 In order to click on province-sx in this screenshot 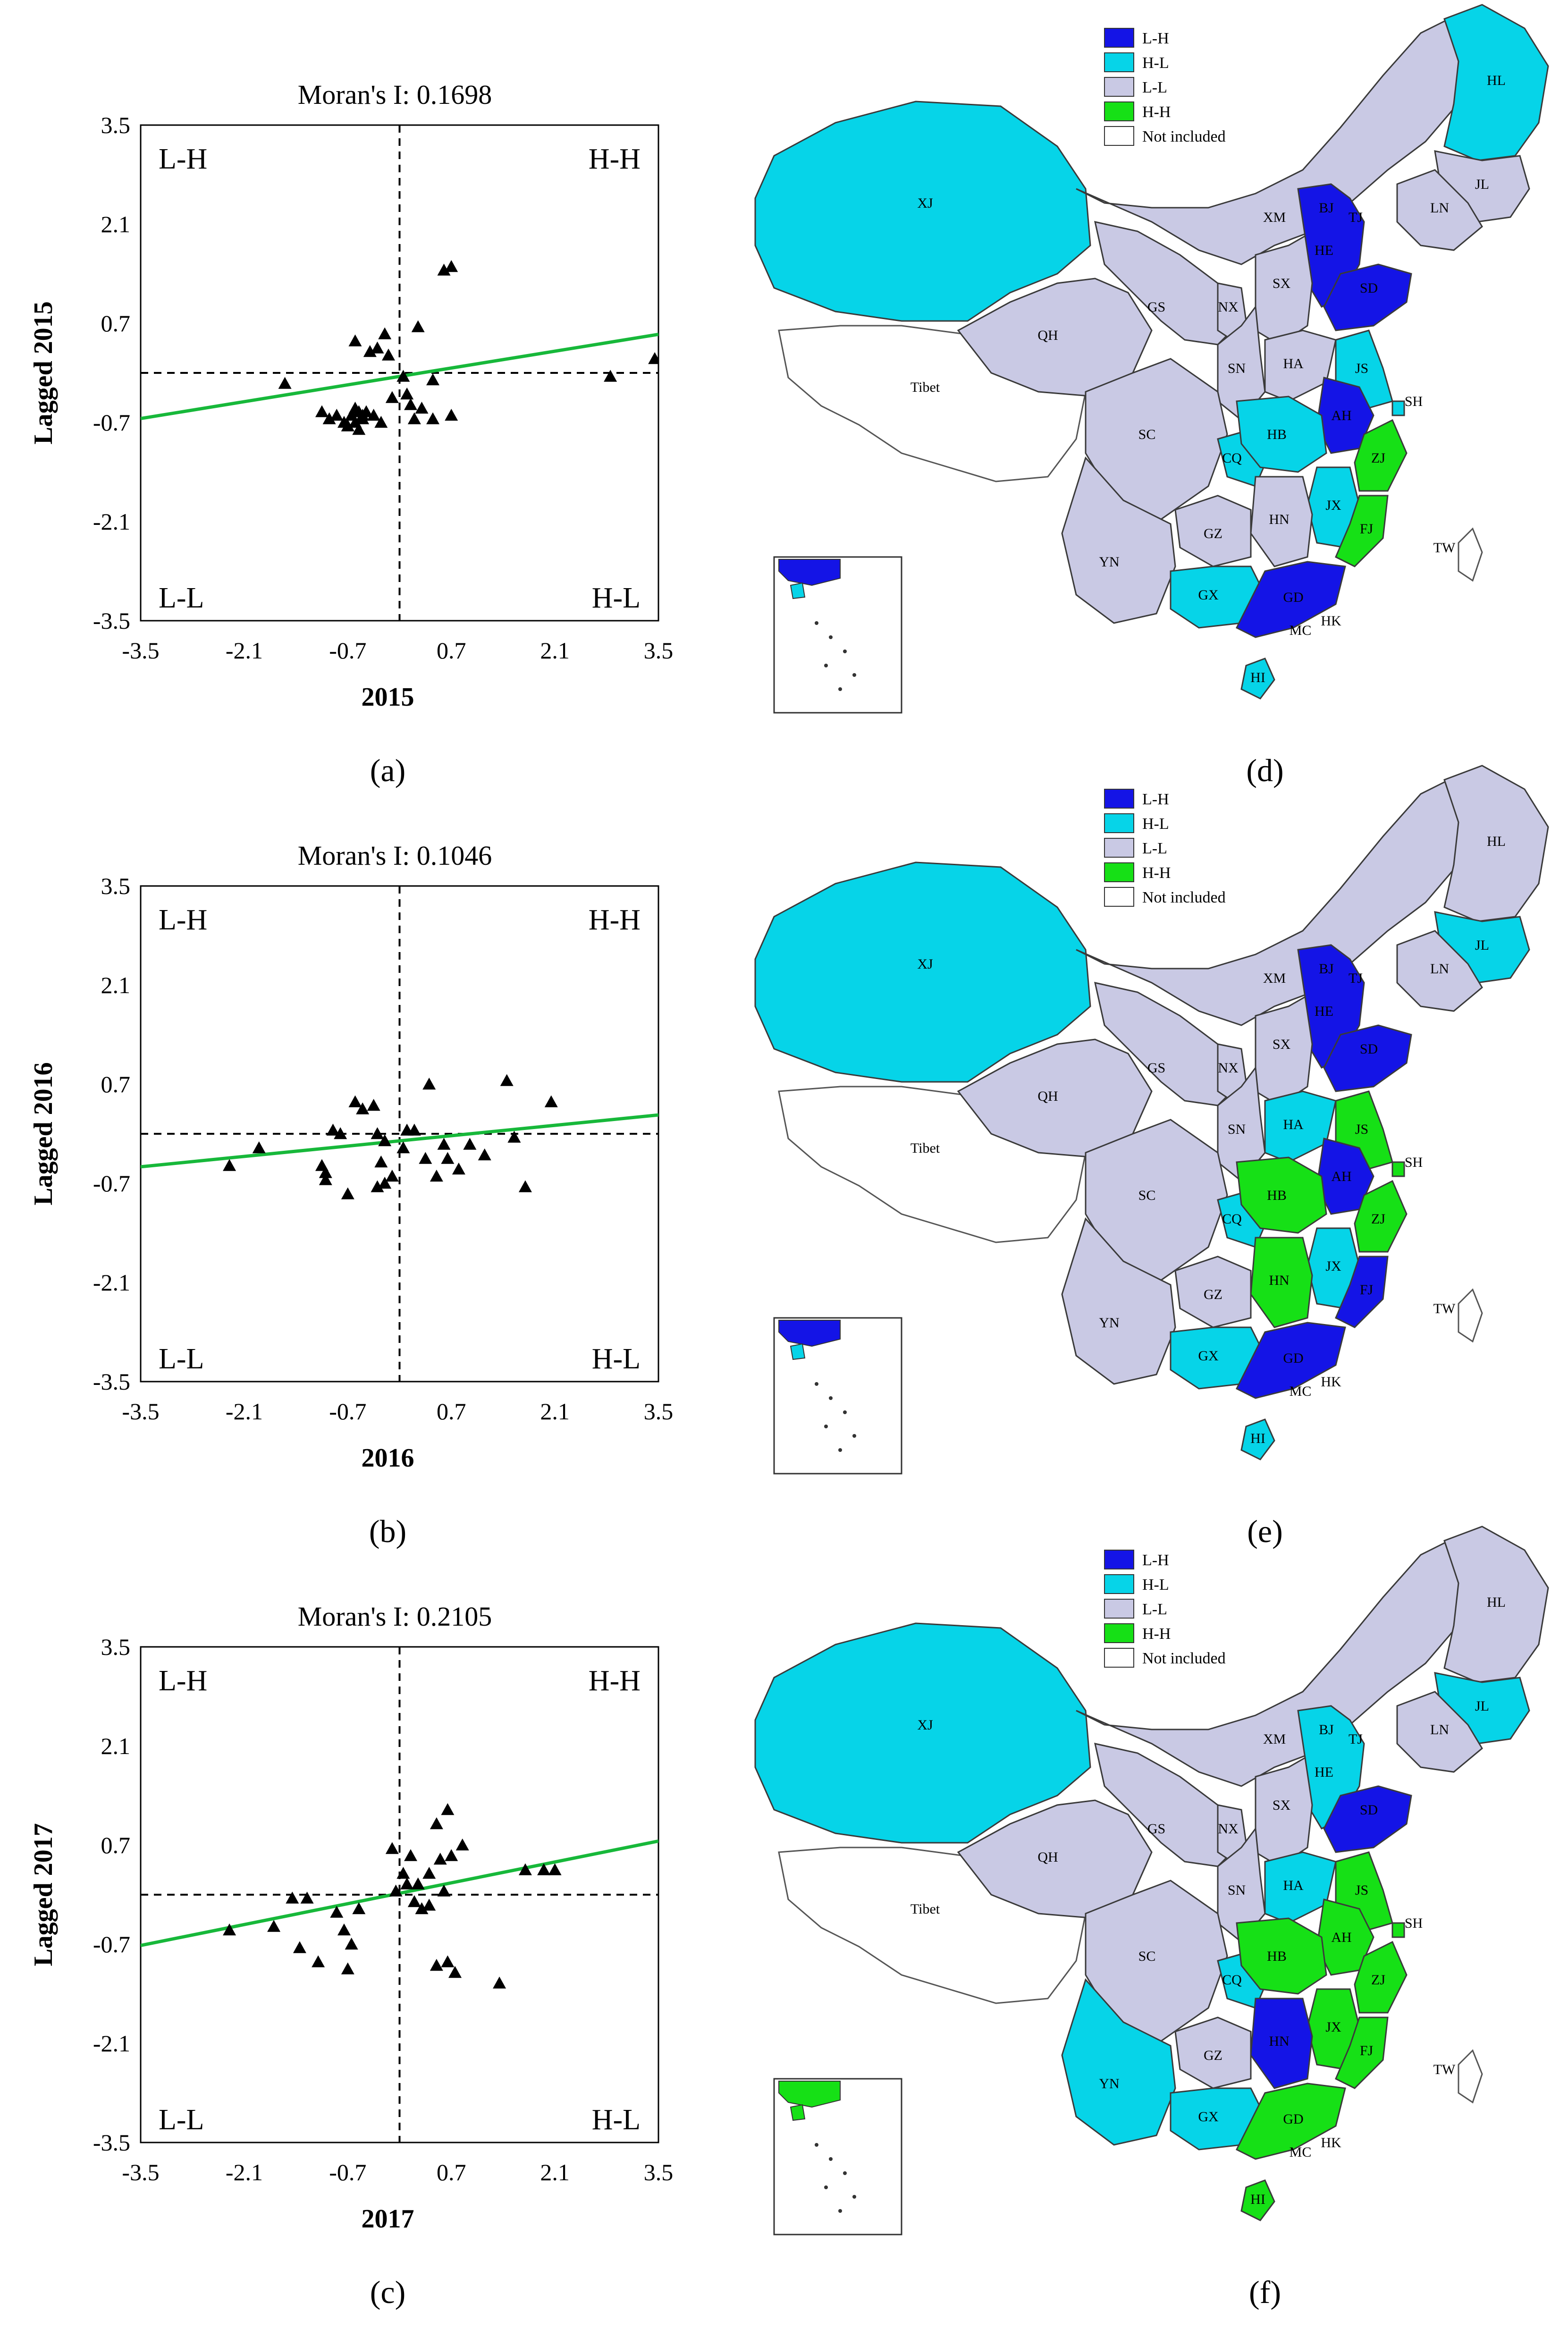, I will do `click(1284, 1050)`.